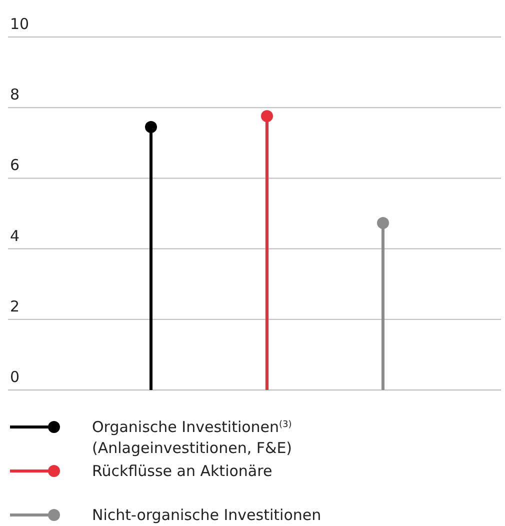 The width and height of the screenshot is (505, 526). Describe the element at coordinates (15, 165) in the screenshot. I see `y-tick-label: 6` at that location.